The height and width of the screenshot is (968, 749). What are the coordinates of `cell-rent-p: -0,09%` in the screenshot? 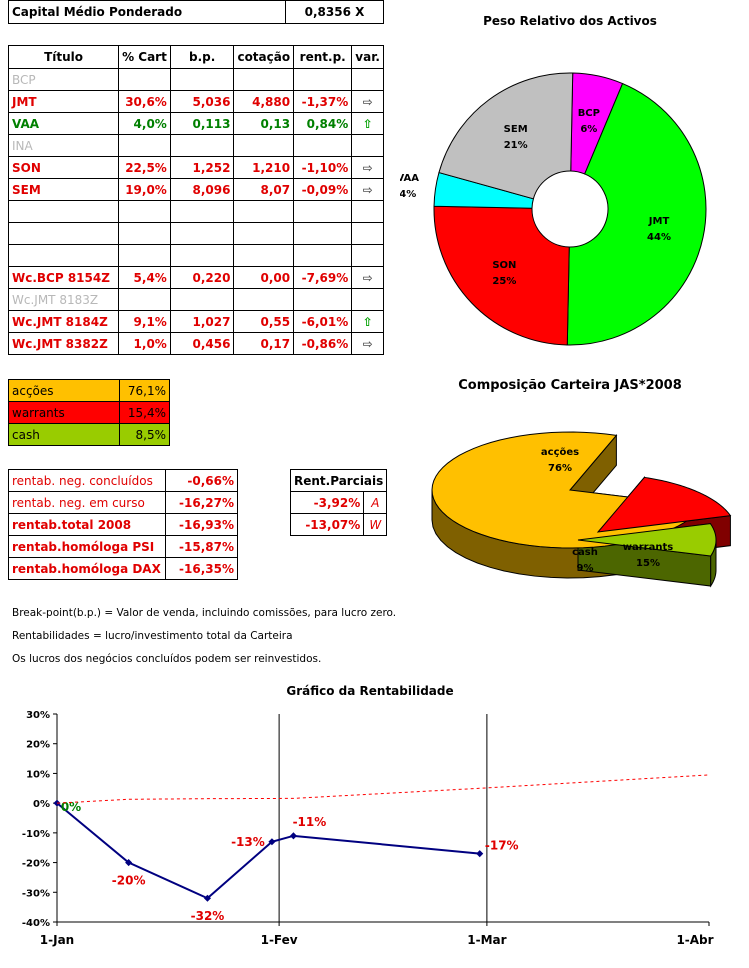 It's located at (323, 189).